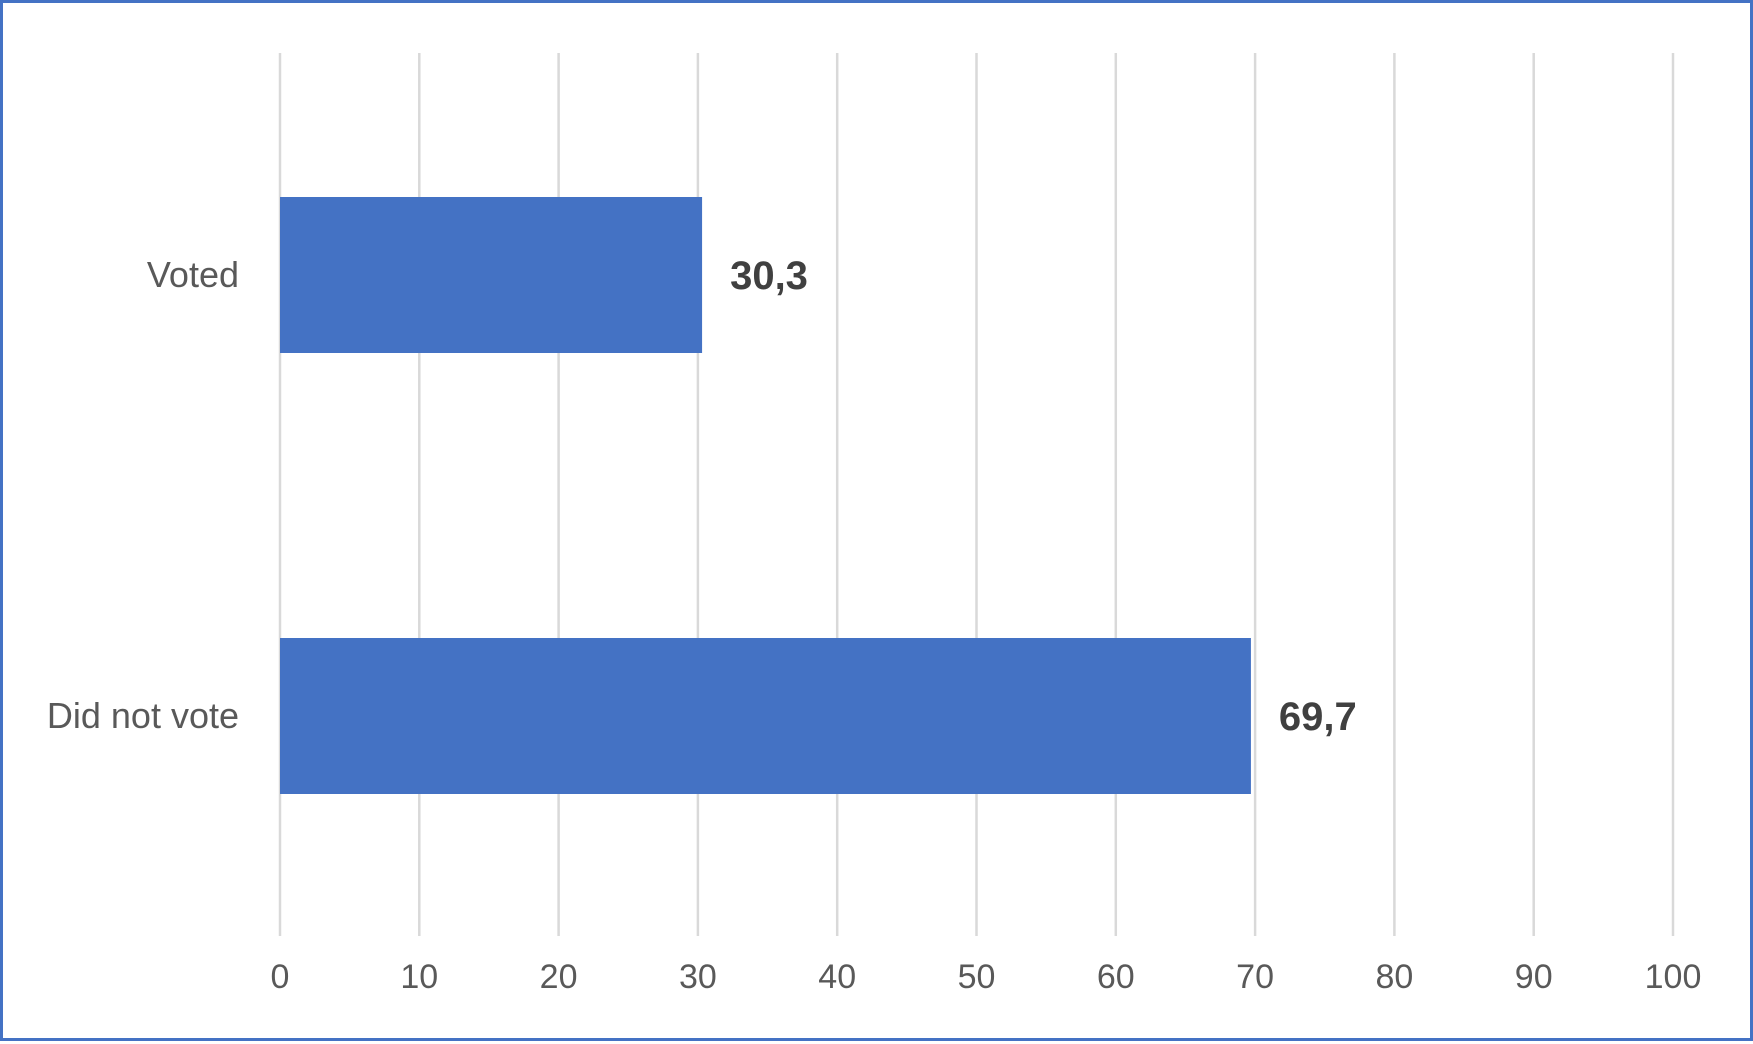  What do you see at coordinates (1255, 977) in the screenshot?
I see `x-tick-label-70: 70` at bounding box center [1255, 977].